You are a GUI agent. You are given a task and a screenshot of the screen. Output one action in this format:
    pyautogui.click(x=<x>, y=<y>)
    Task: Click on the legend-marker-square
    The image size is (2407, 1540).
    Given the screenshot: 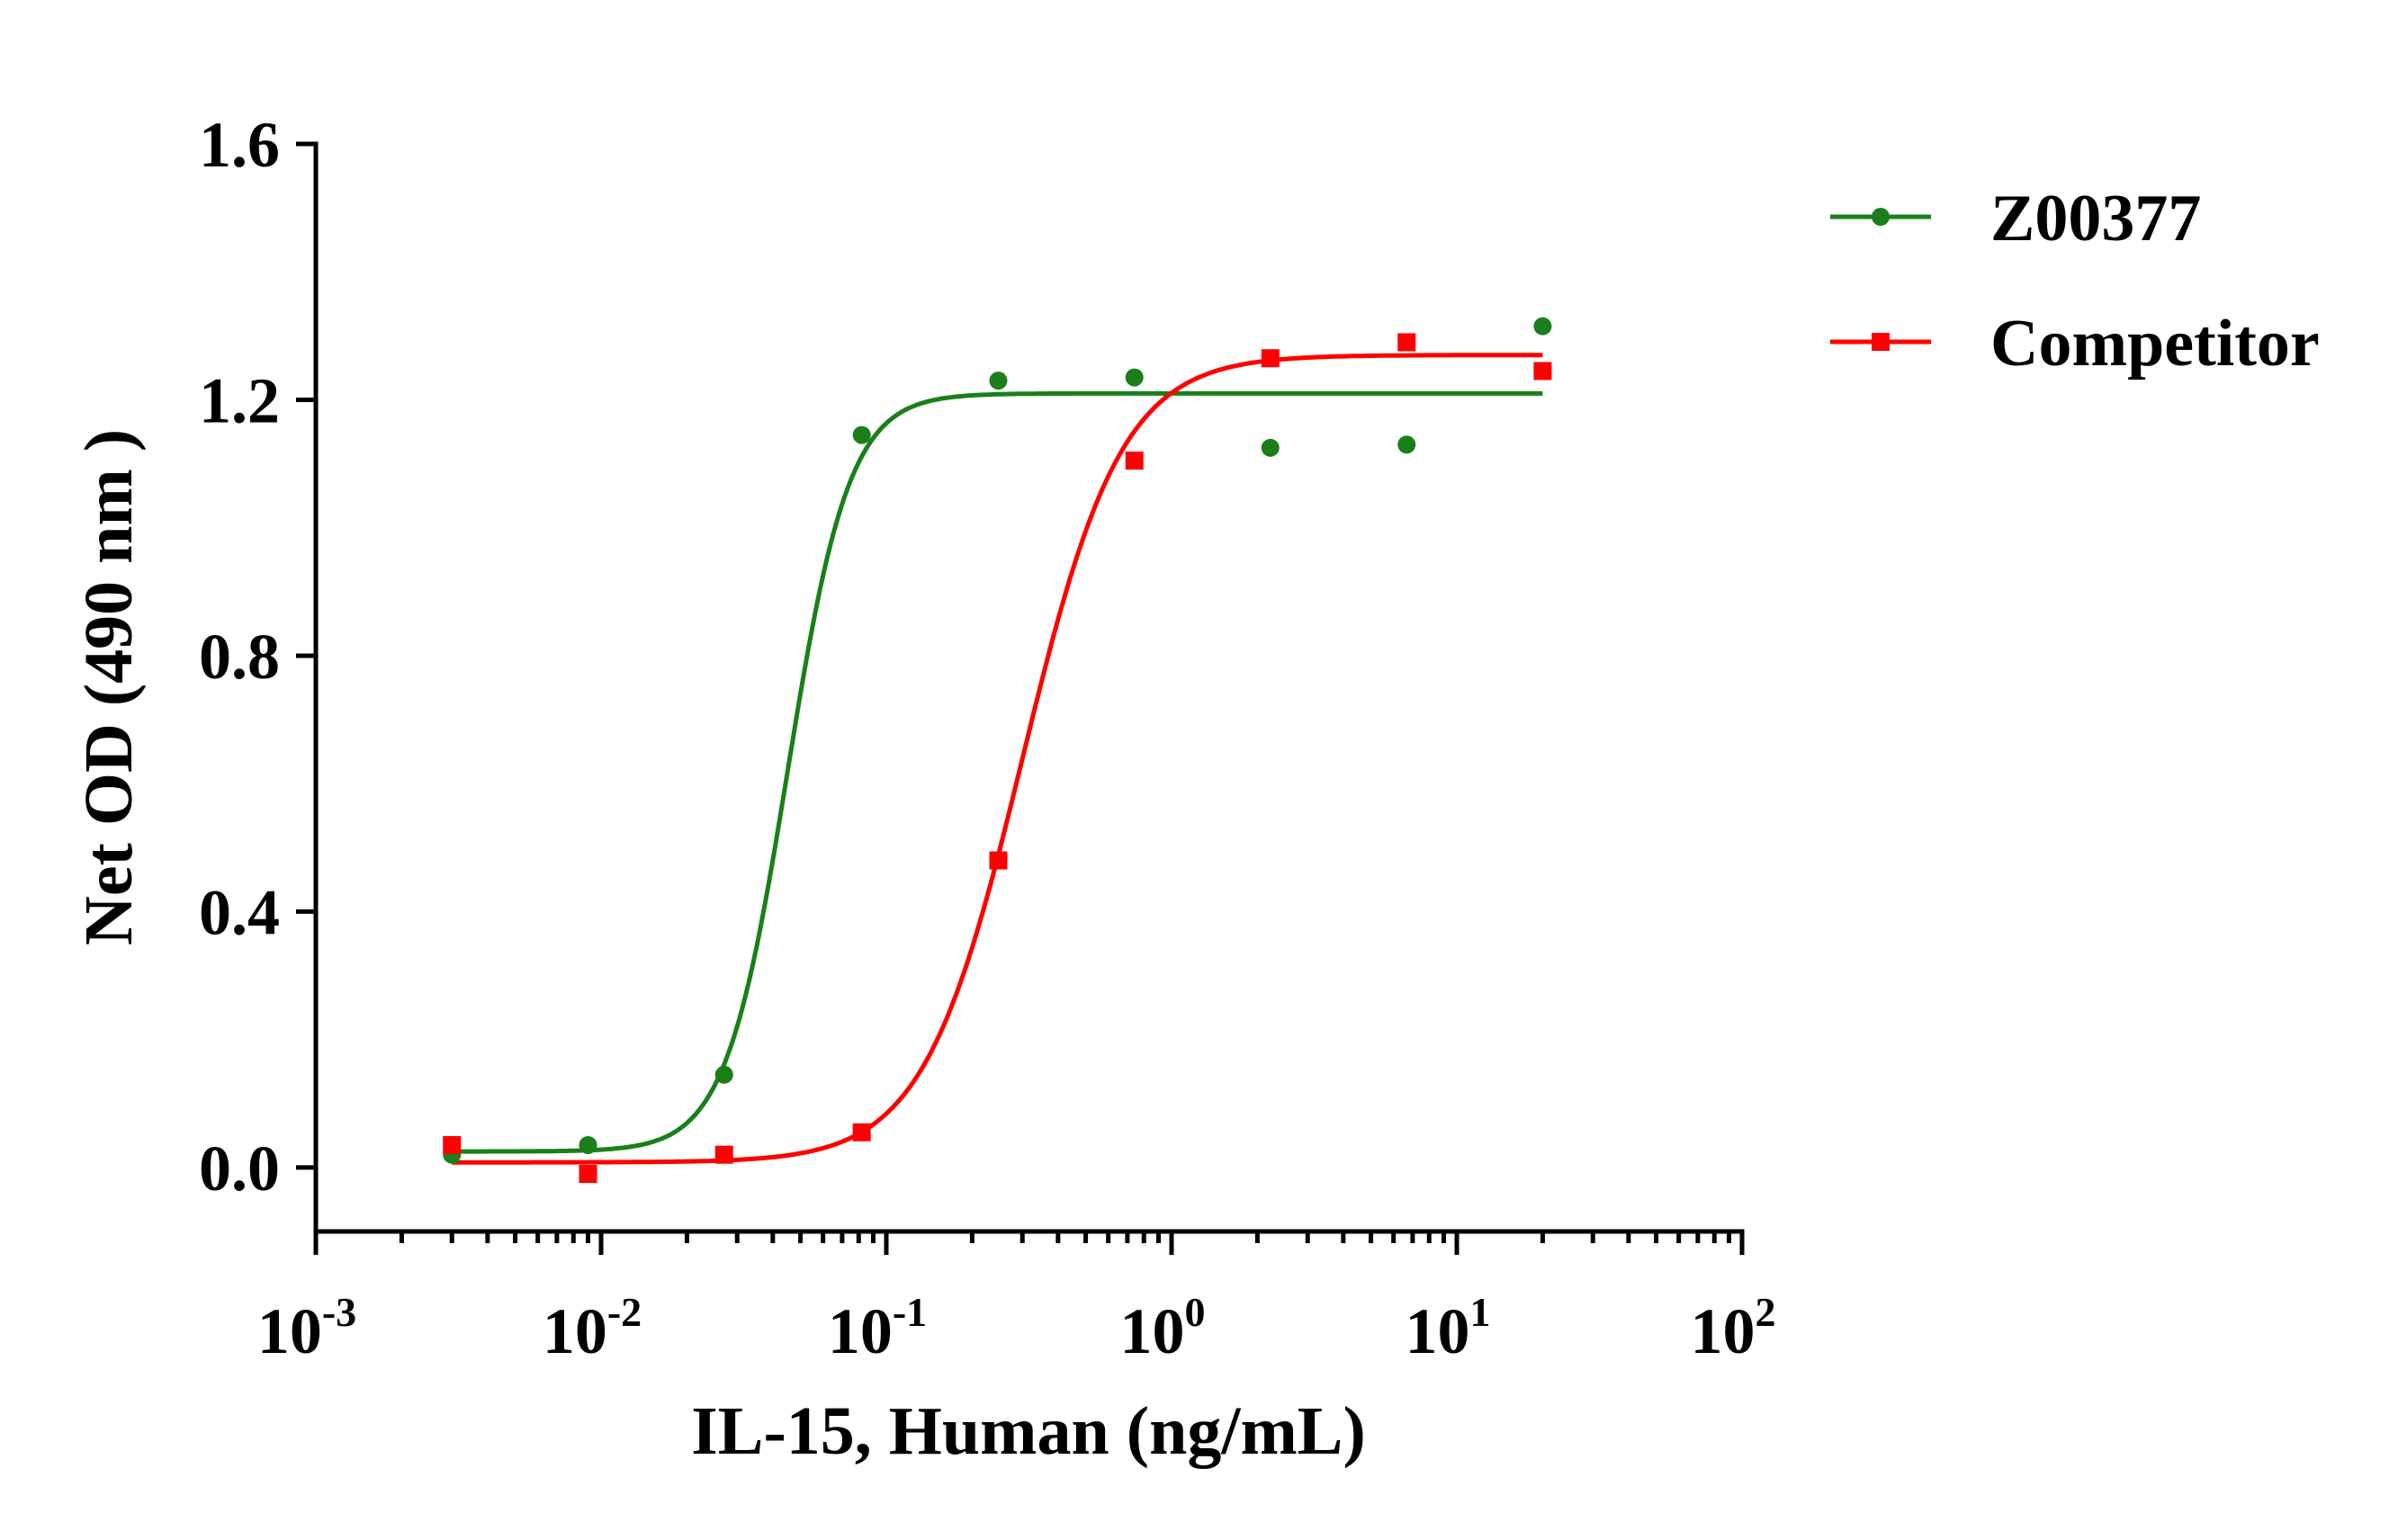 What is the action you would take?
    pyautogui.click(x=1881, y=342)
    